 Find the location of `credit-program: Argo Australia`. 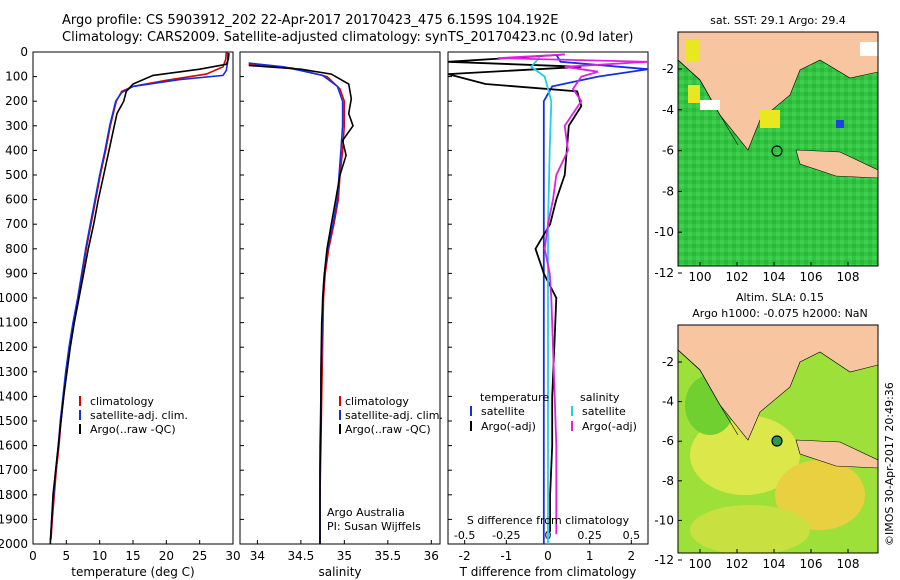

credit-program: Argo Australia is located at coordinates (366, 512).